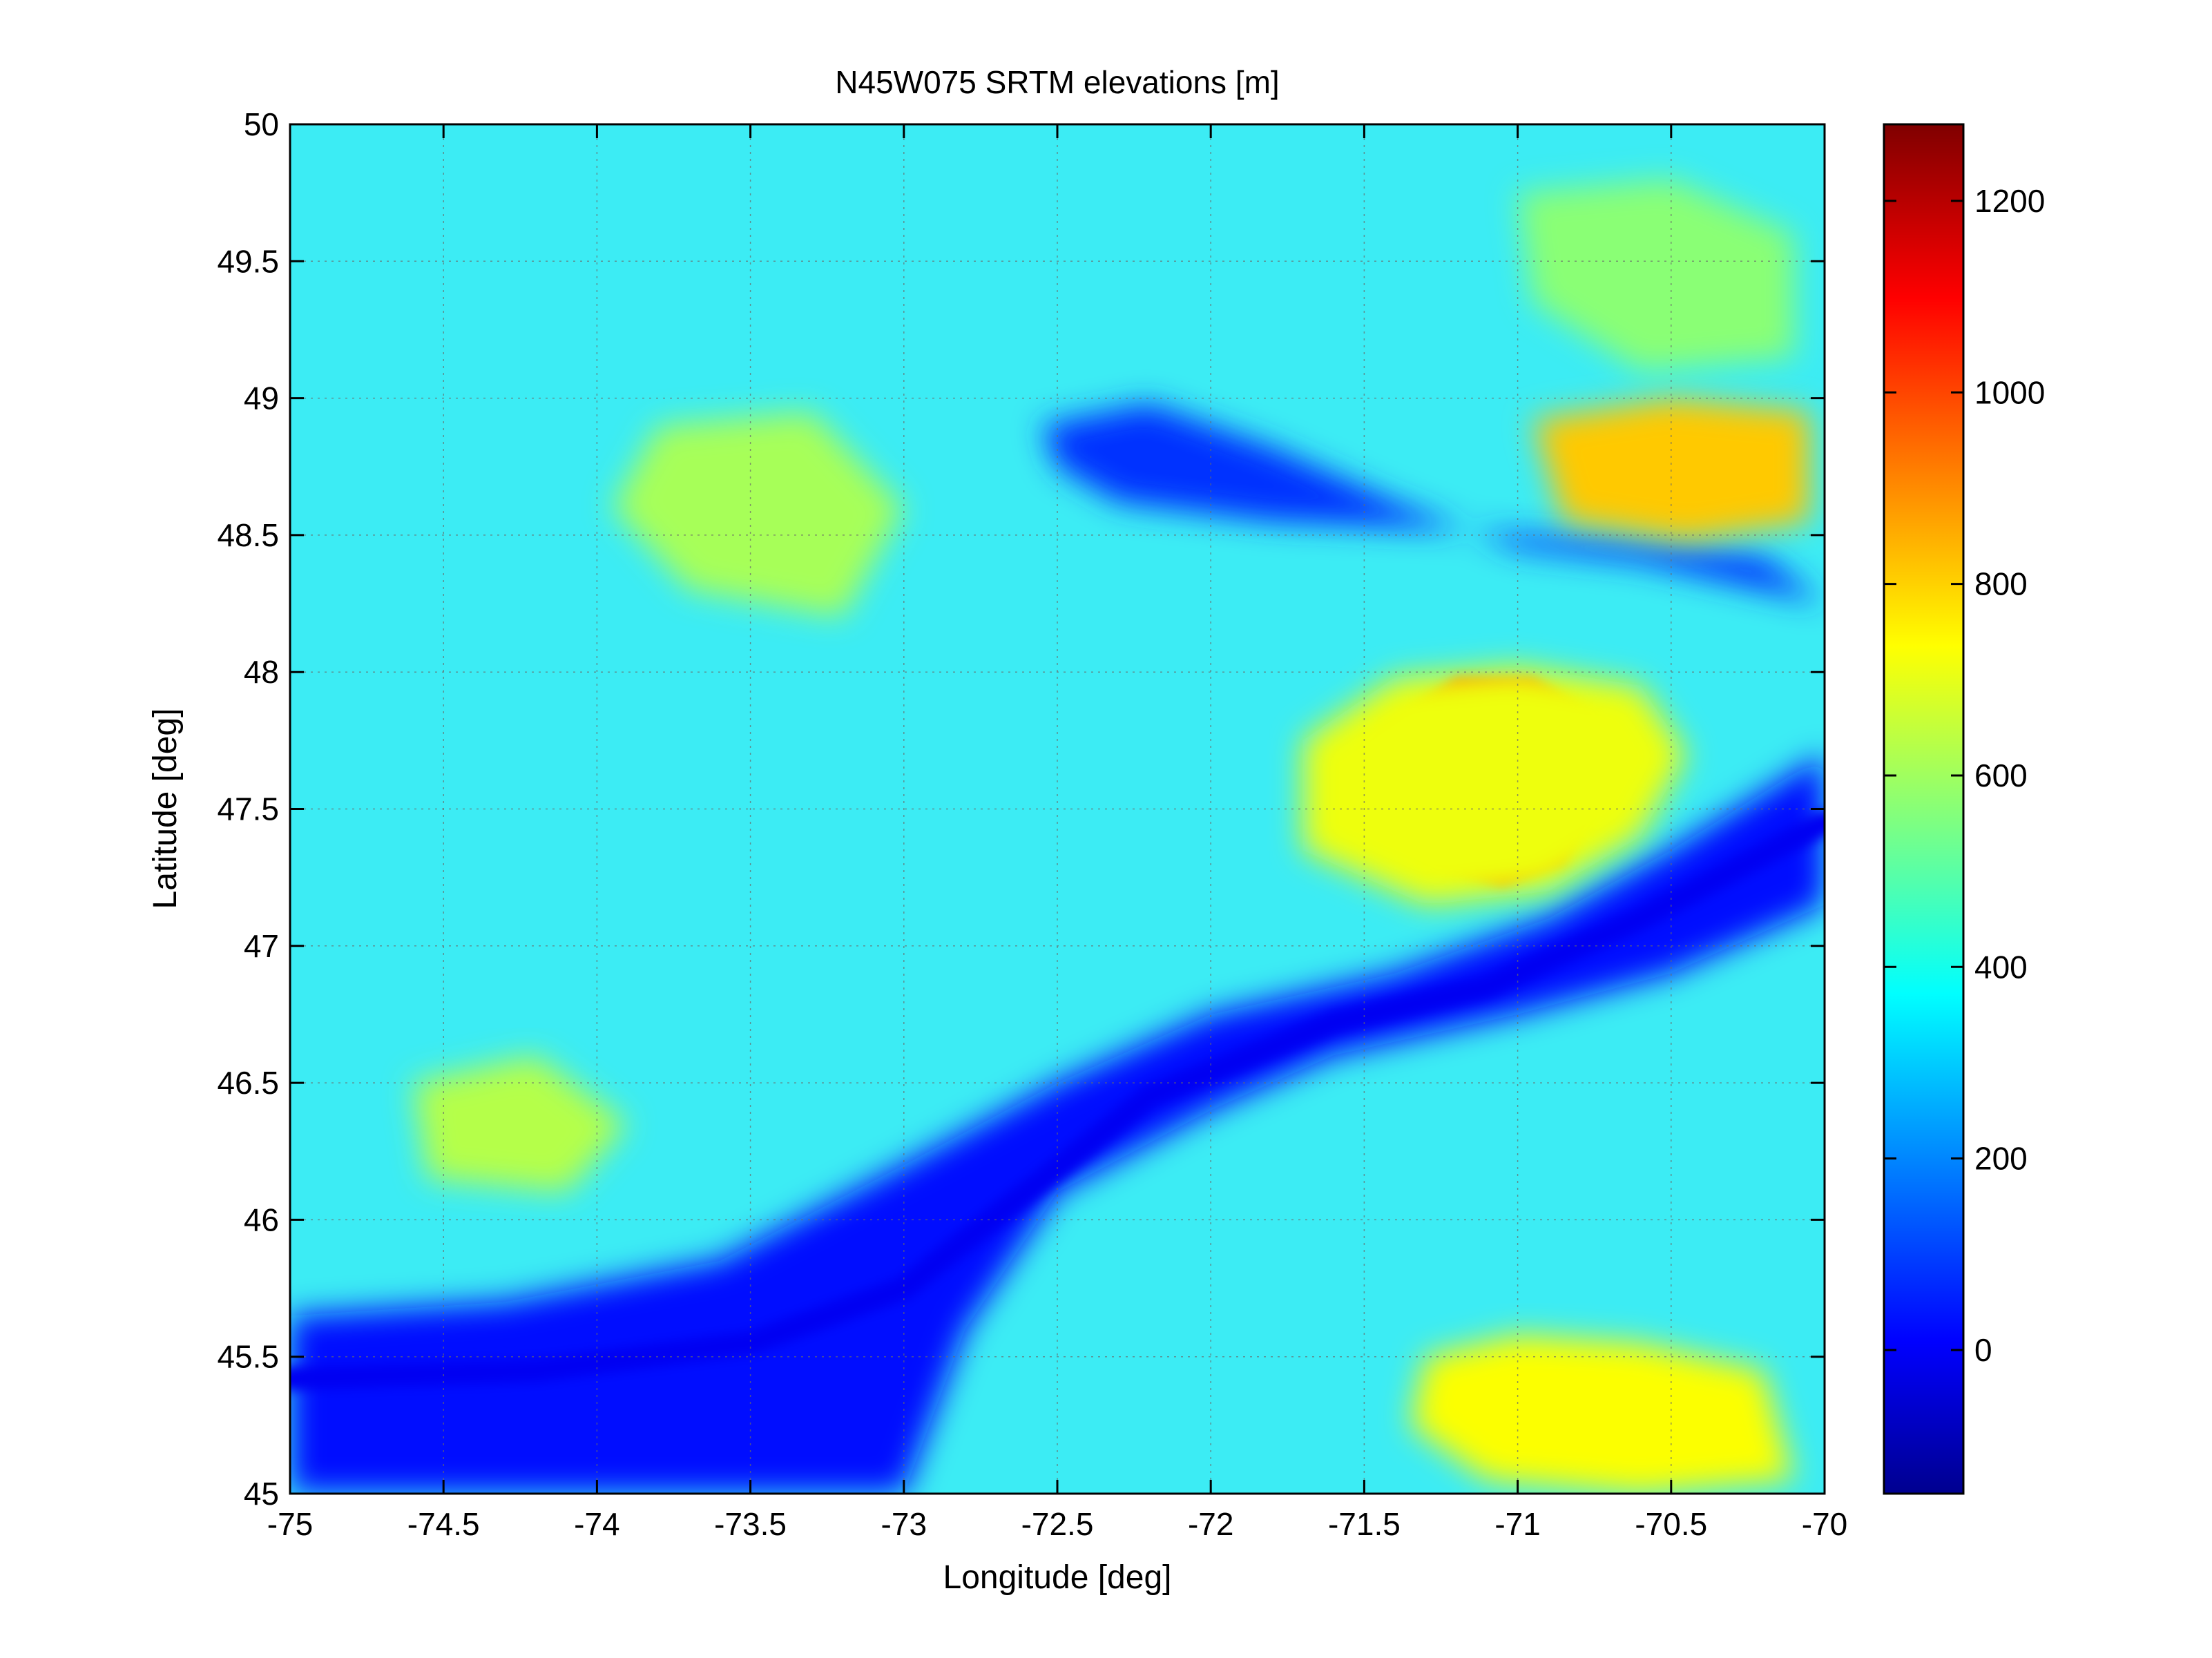  I want to click on colorbar-frame, so click(1924, 809).